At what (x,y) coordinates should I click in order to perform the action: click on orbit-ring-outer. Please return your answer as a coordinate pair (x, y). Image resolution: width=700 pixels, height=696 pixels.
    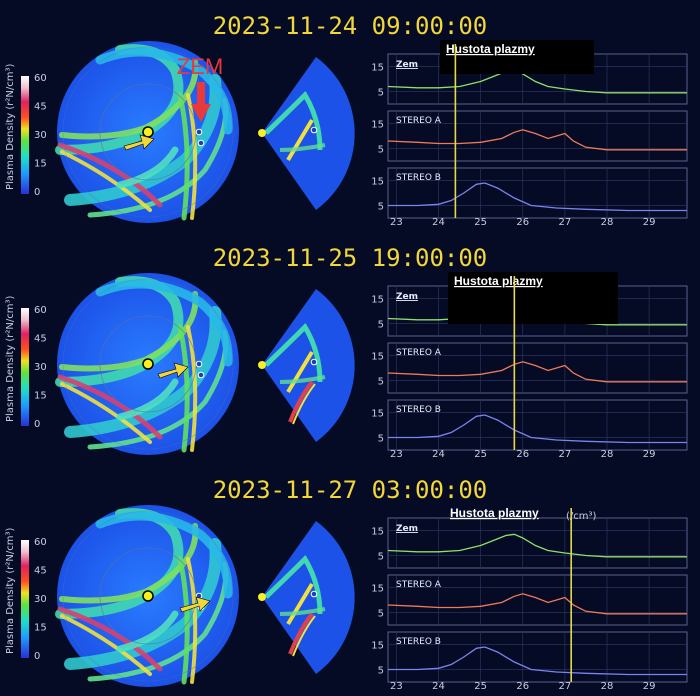
    Looking at the image, I should click on (148, 596).